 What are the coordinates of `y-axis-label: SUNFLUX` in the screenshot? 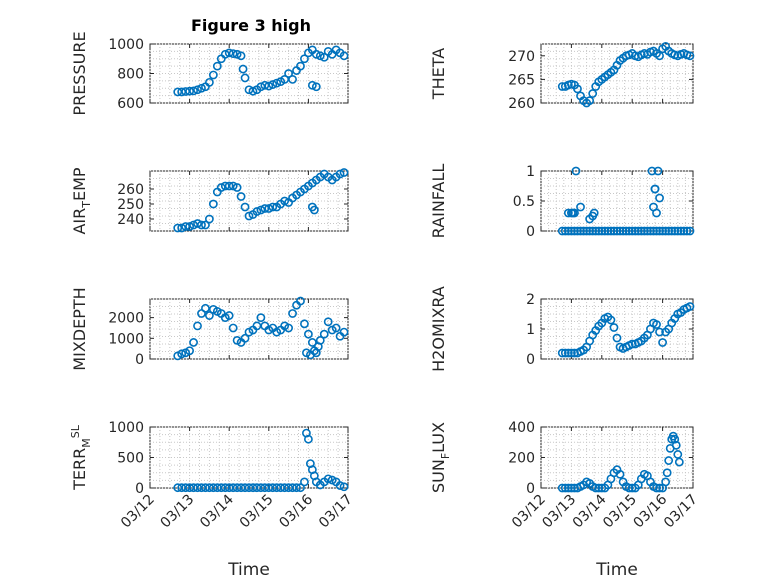 It's located at (440, 457).